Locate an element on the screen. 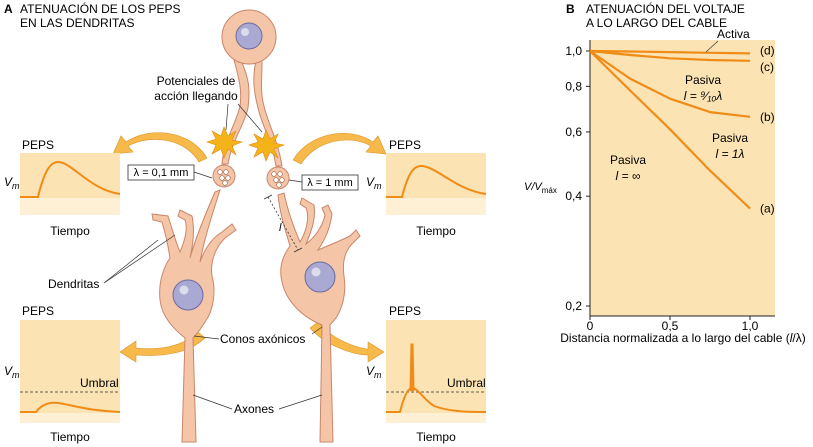 The image size is (813, 447). spark-icon-right is located at coordinates (267, 145).